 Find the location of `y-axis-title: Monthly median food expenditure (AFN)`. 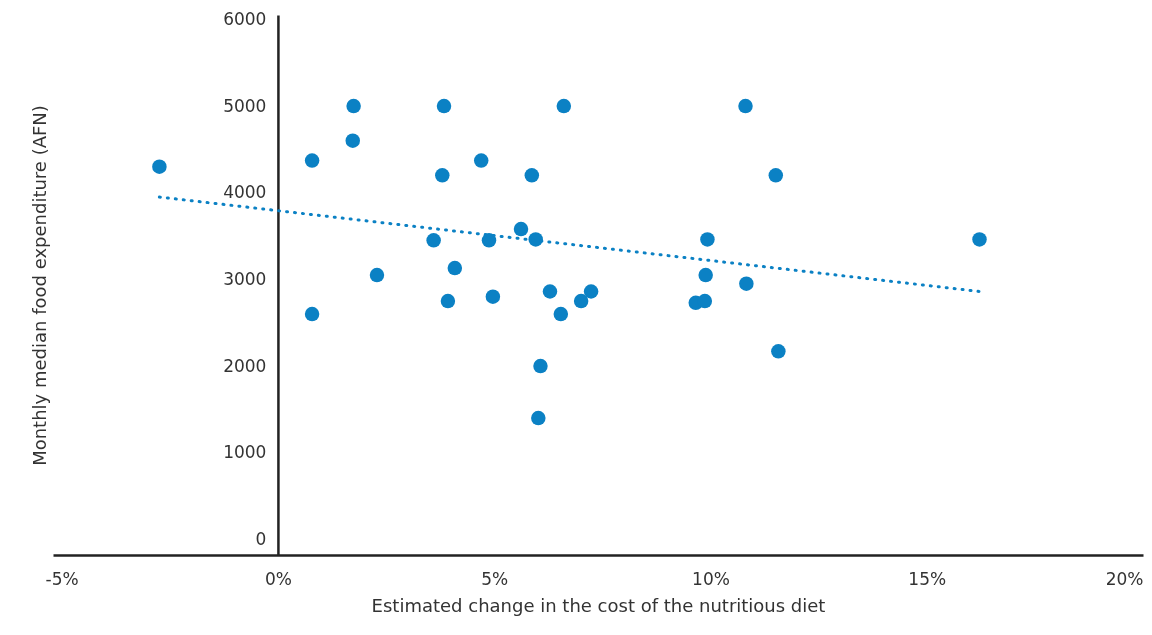

y-axis-title: Monthly median food expenditure (AFN) is located at coordinates (39, 285).